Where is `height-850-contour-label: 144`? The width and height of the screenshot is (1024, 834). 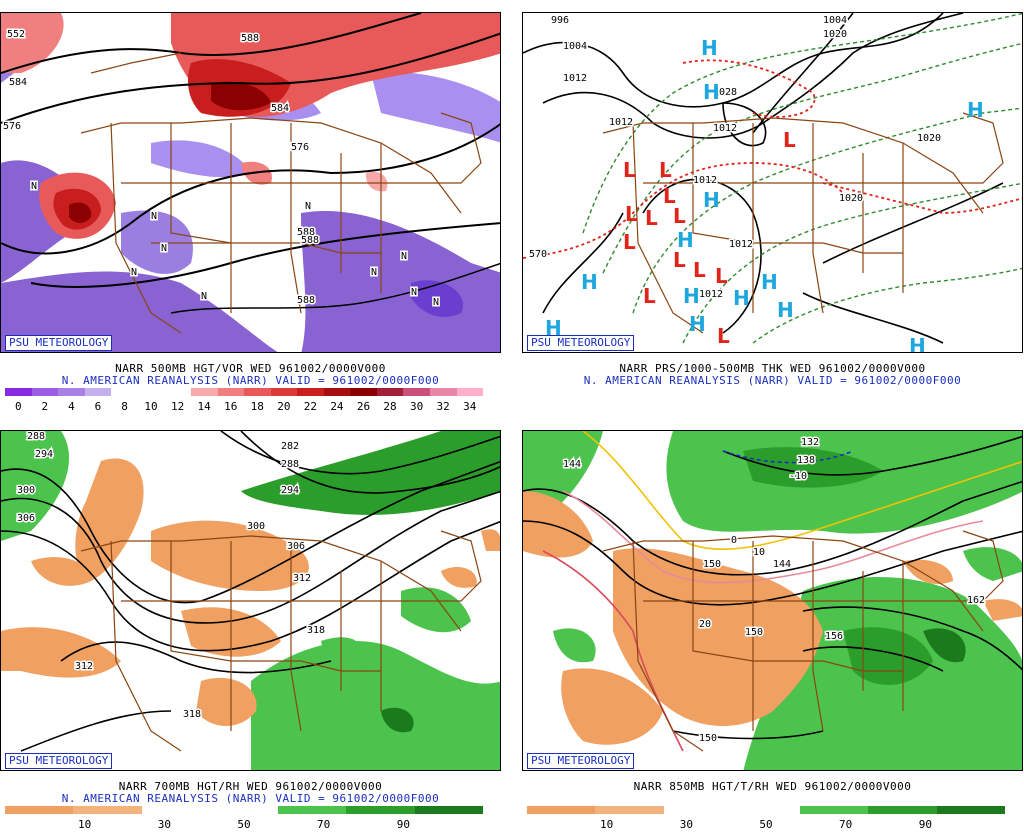 height-850-contour-label: 144 is located at coordinates (572, 464).